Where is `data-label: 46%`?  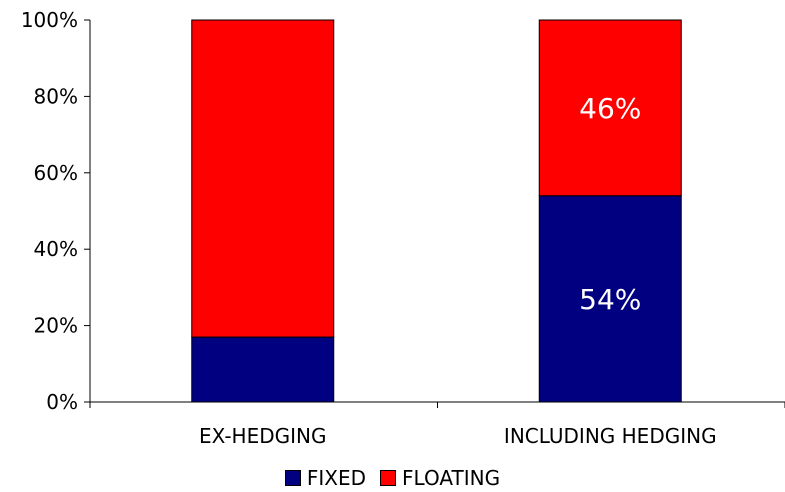 data-label: 46% is located at coordinates (610, 108).